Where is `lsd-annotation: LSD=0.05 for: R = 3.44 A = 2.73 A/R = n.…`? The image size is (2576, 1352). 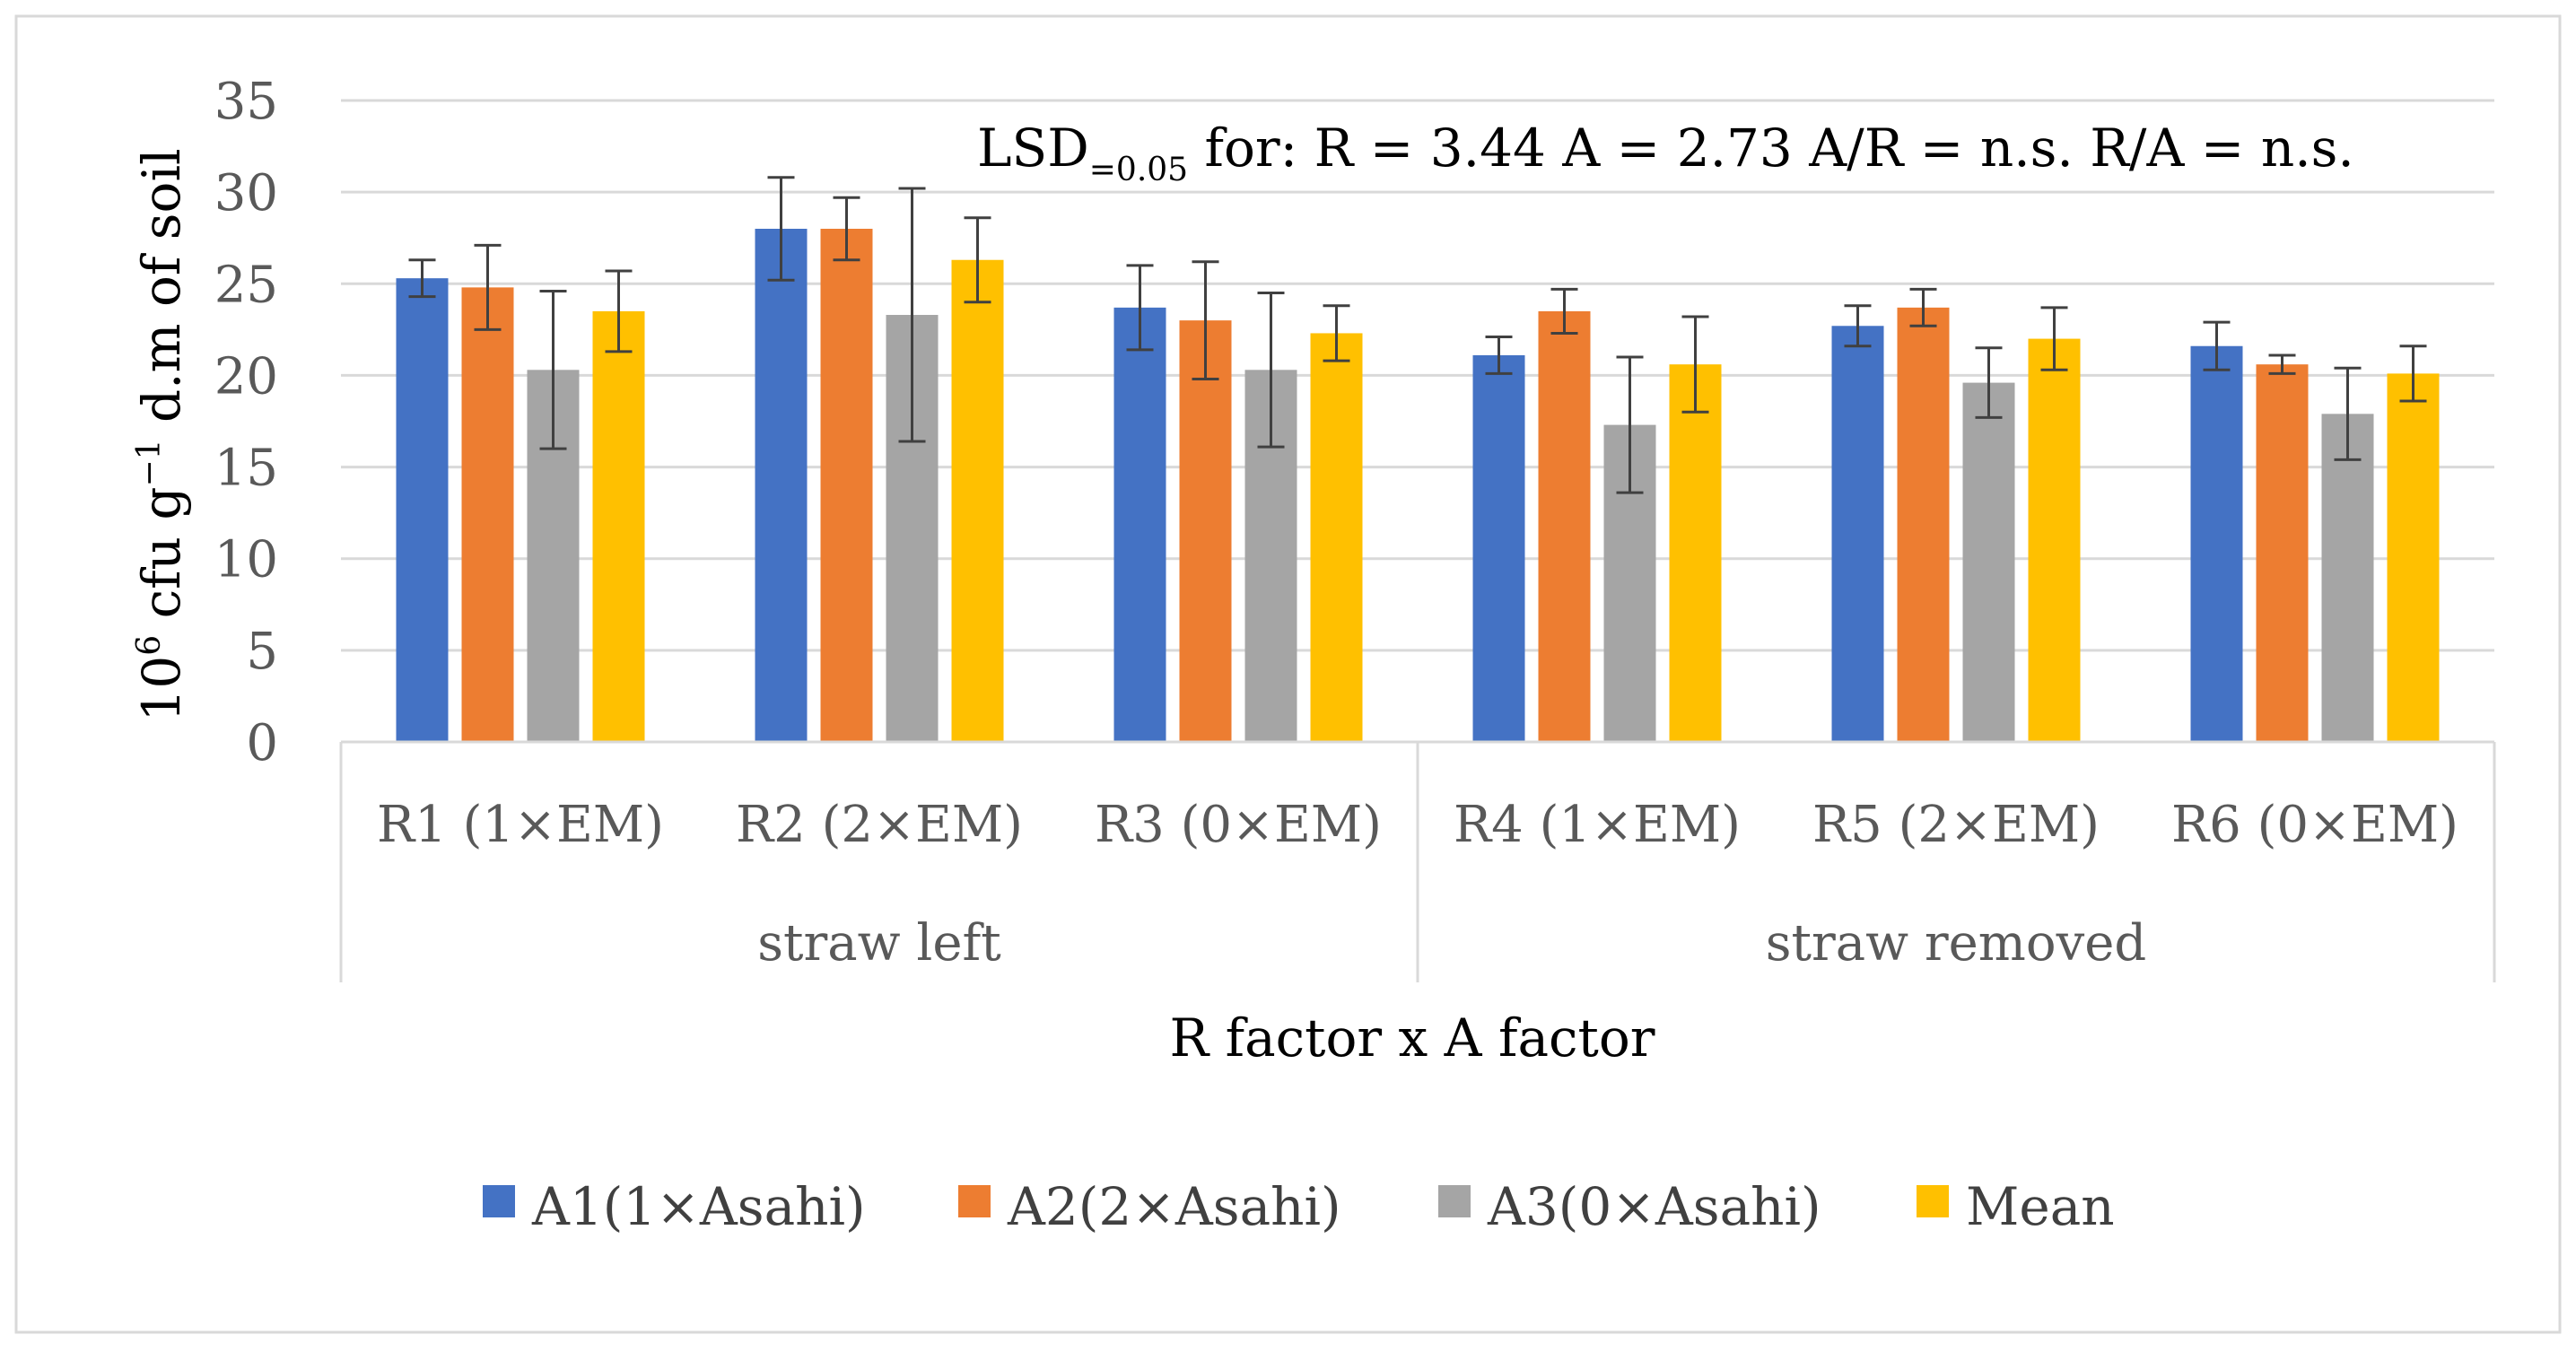 lsd-annotation: LSD=0.05 for: R = 3.44 A = 2.73 A/R = n.… is located at coordinates (1666, 153).